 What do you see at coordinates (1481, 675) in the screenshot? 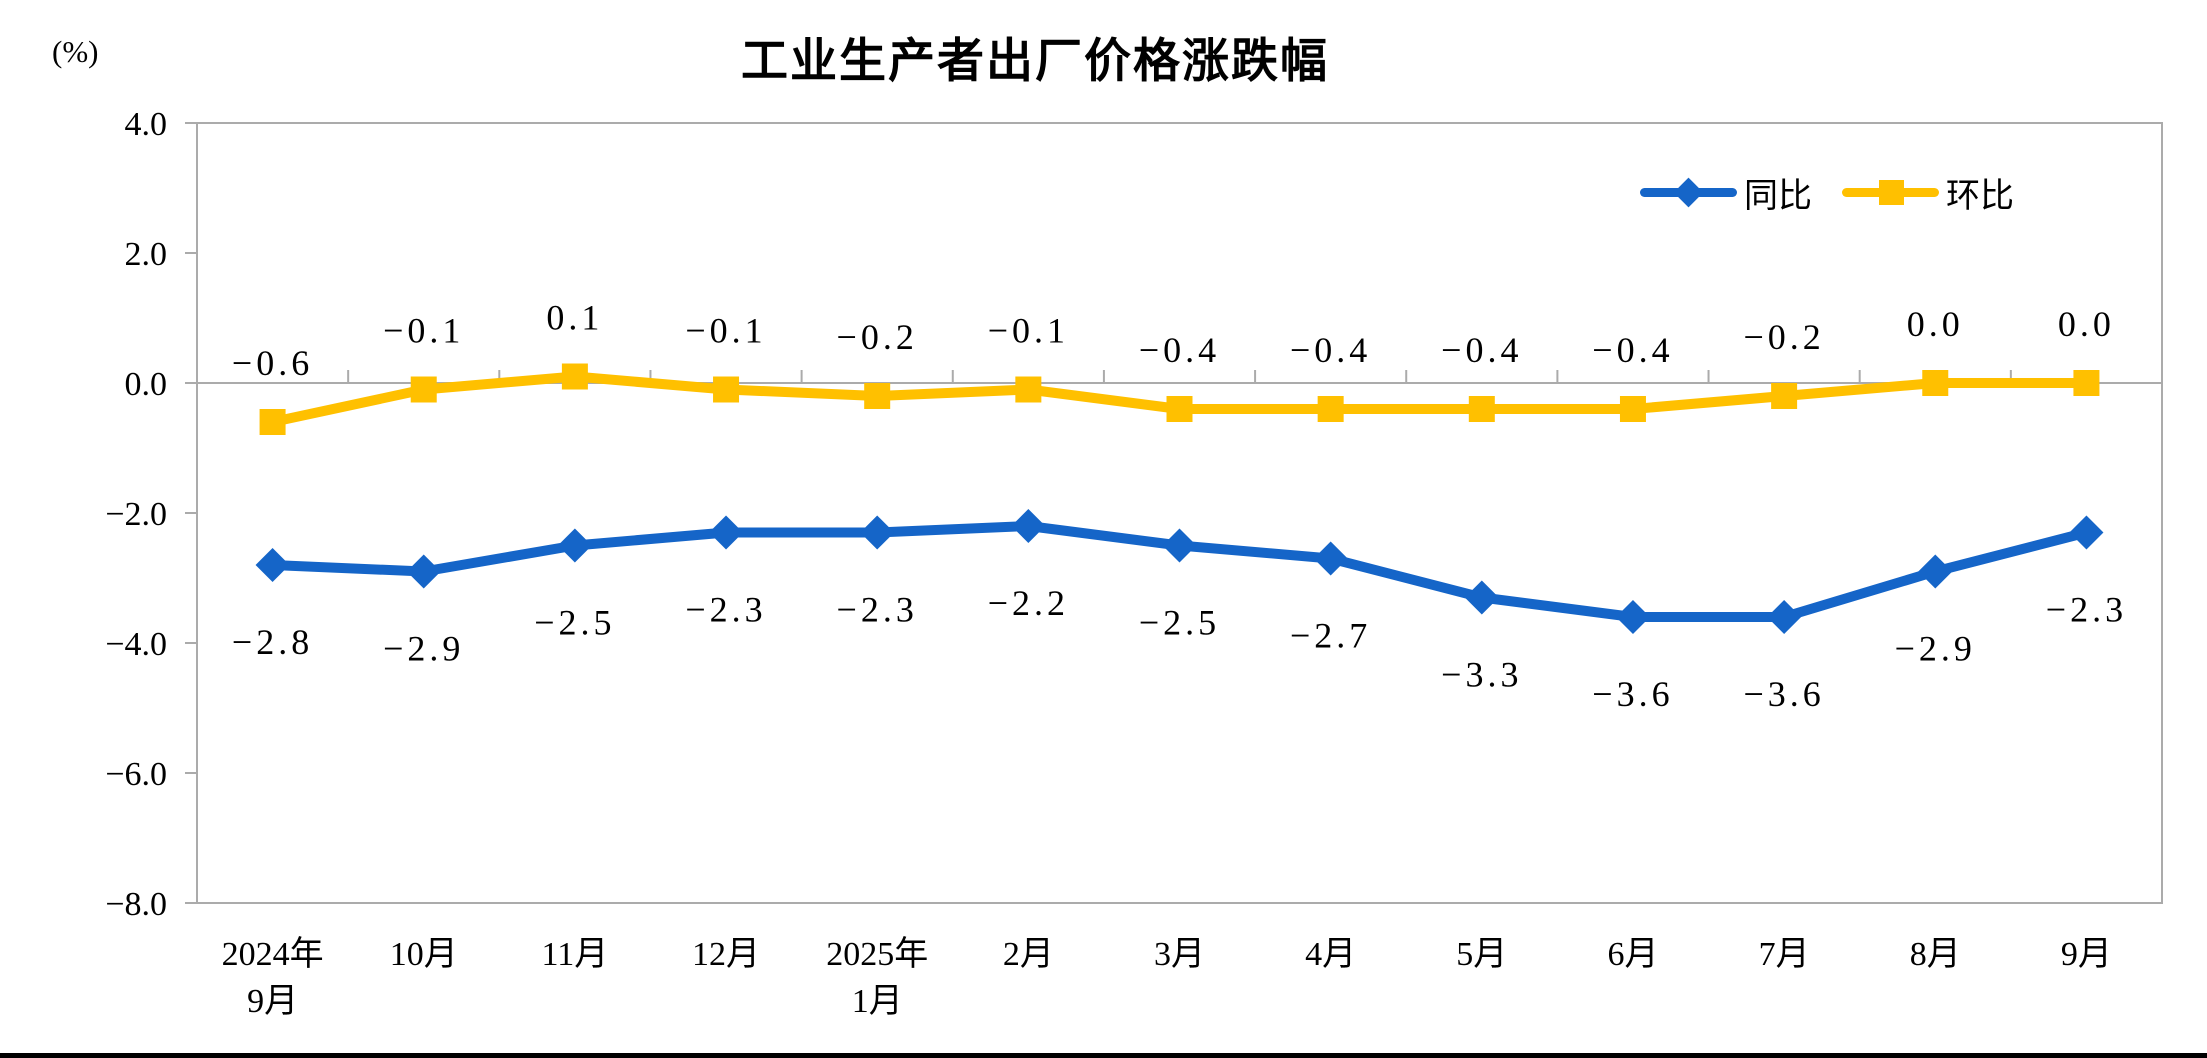
I see `data-label-同比: −3.3` at bounding box center [1481, 675].